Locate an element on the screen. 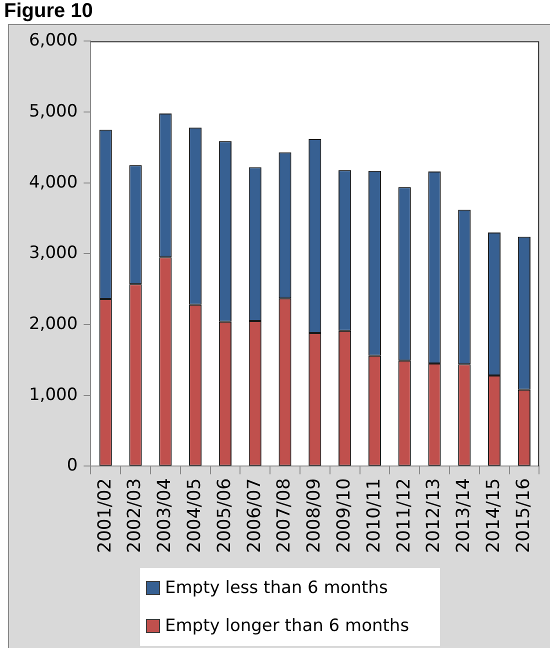 The height and width of the screenshot is (648, 550). y-tick-label: 6,000 is located at coordinates (53, 40).